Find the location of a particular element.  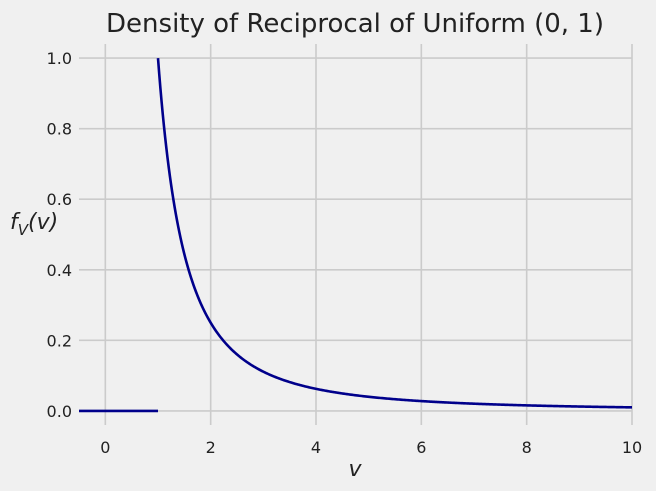

y-axis-label-sub: V is located at coordinates (24, 230).